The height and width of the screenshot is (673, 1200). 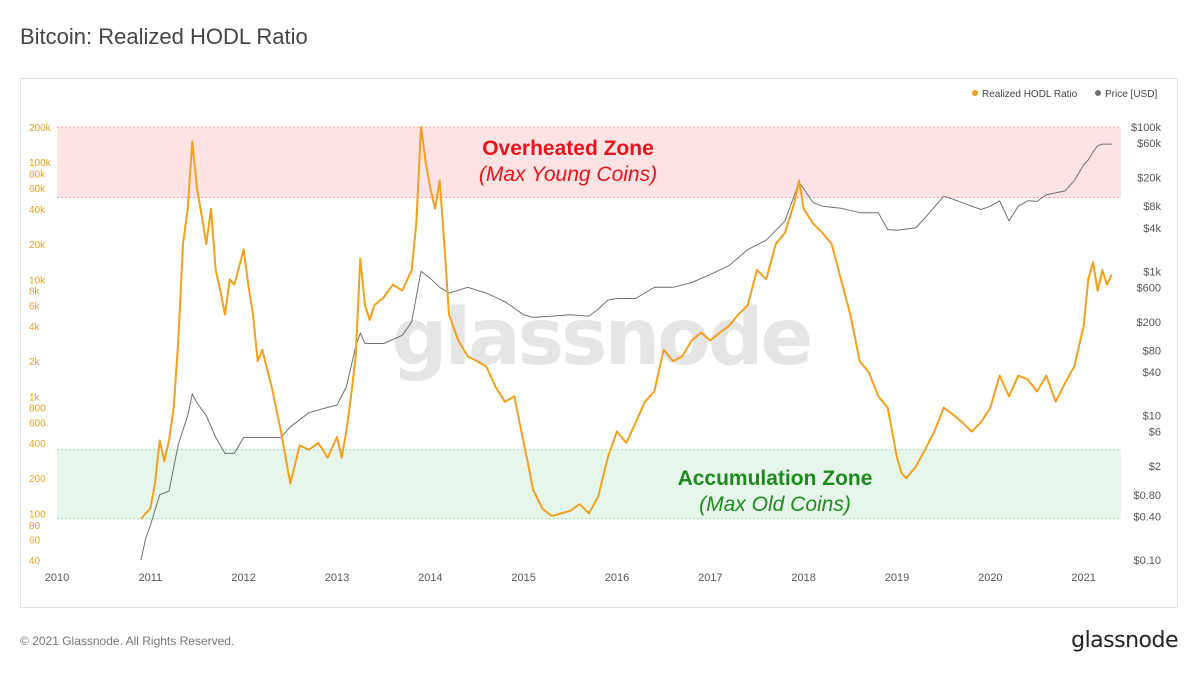 I want to click on legend-layer: Realized HODL Ratio Price [USD], so click(x=1064, y=94).